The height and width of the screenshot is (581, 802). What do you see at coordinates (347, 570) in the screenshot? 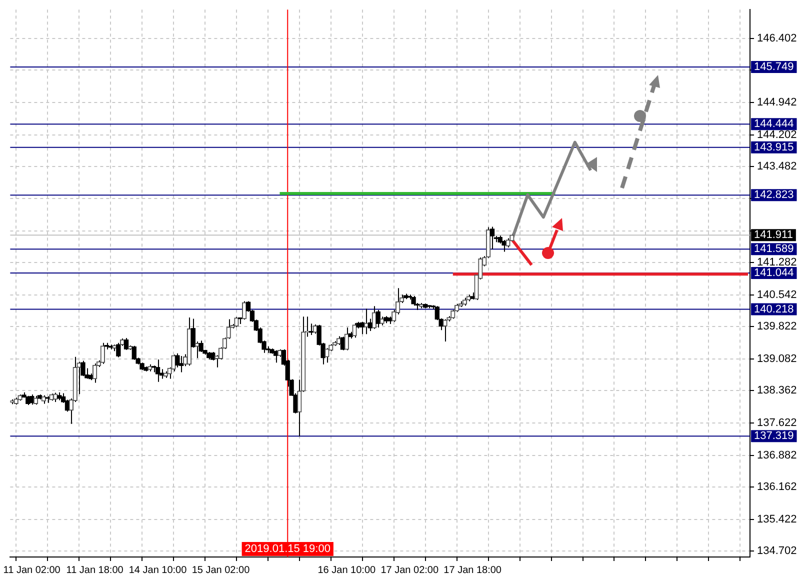
I see `x-tick-label: 16 Jan 10:00` at bounding box center [347, 570].